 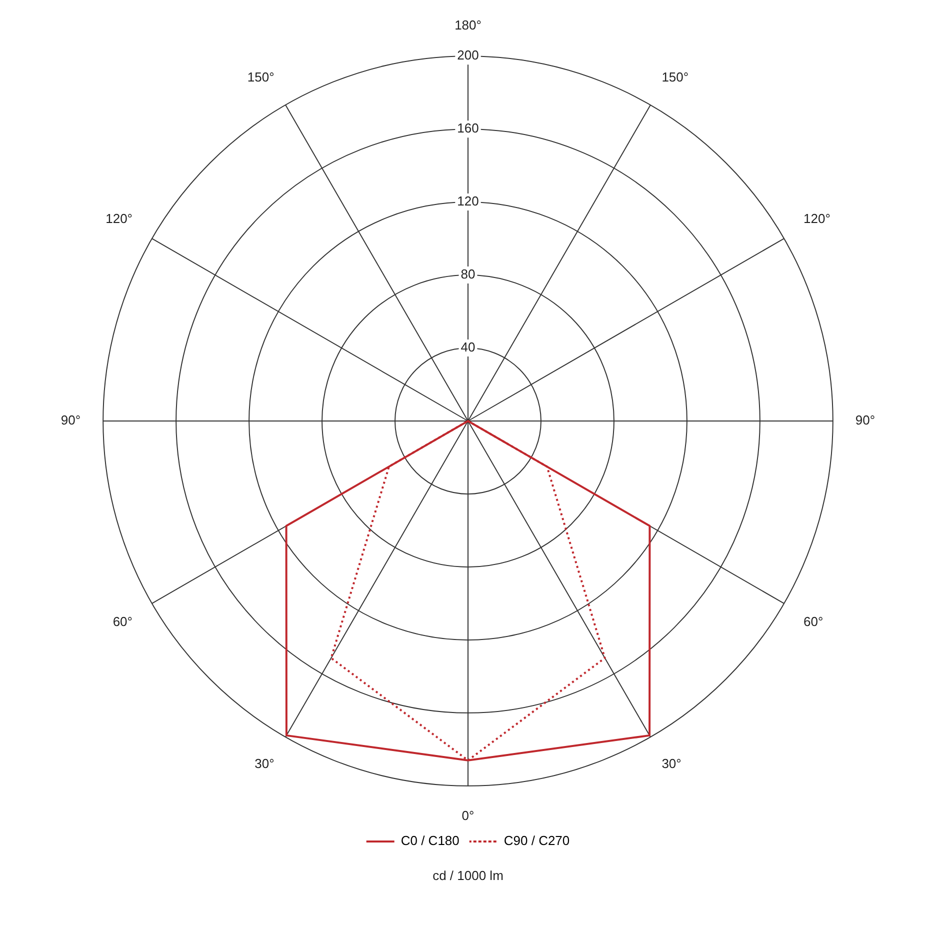 What do you see at coordinates (468, 128) in the screenshot?
I see `y-tick-label: 160` at bounding box center [468, 128].